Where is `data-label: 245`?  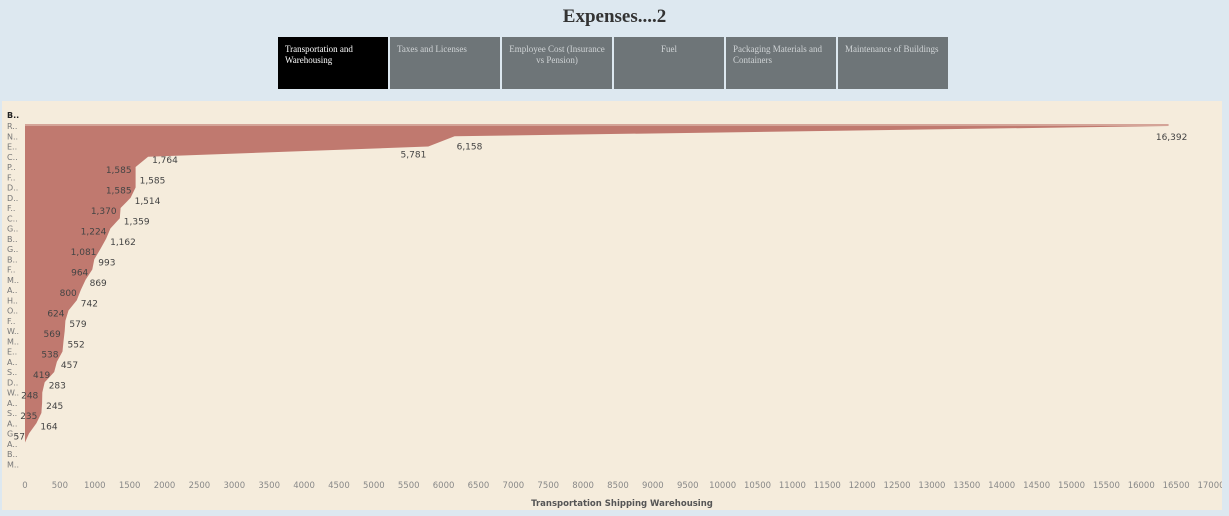
data-label: 245 is located at coordinates (54, 407).